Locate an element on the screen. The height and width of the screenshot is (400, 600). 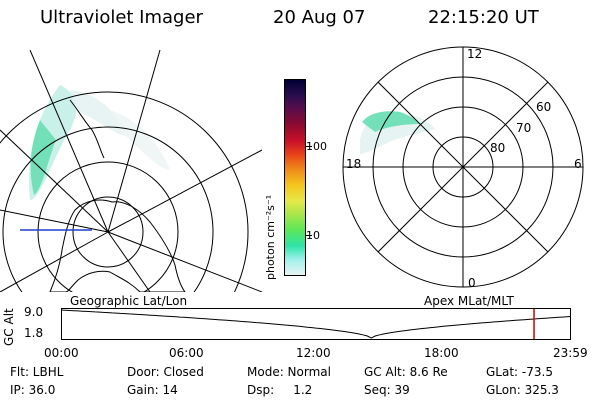
colorbar-tick-10: 10 is located at coordinates (313, 235).